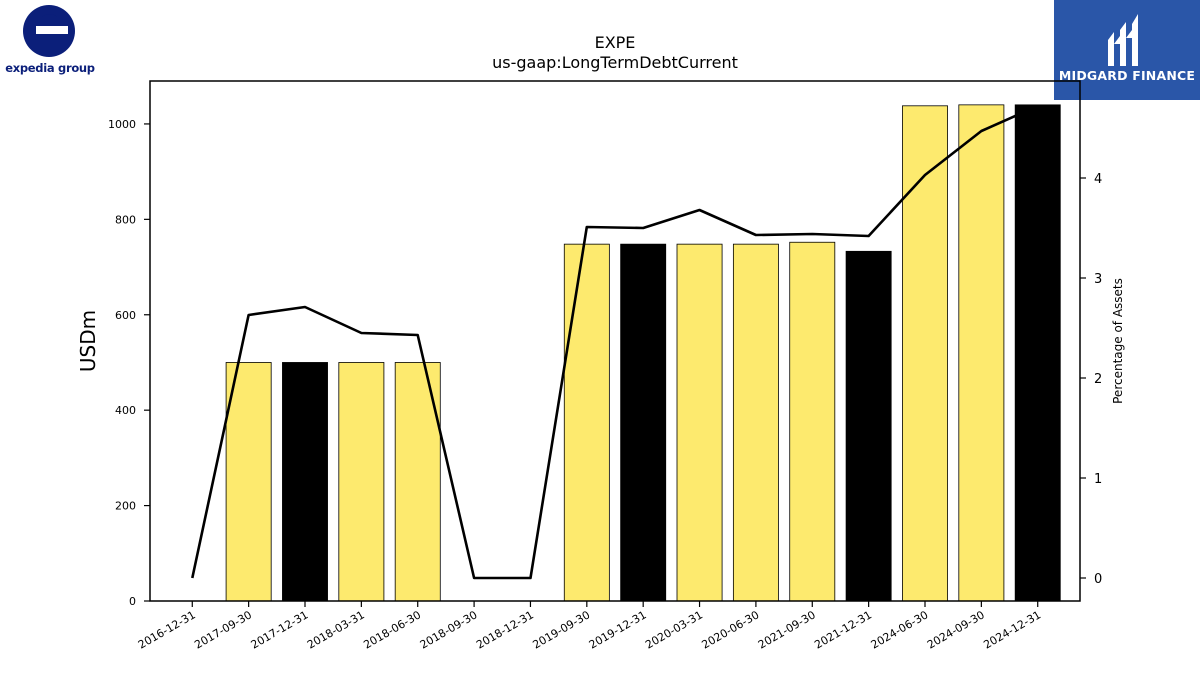  What do you see at coordinates (392, 629) in the screenshot?
I see `x-tick-label: 2018-06-30` at bounding box center [392, 629].